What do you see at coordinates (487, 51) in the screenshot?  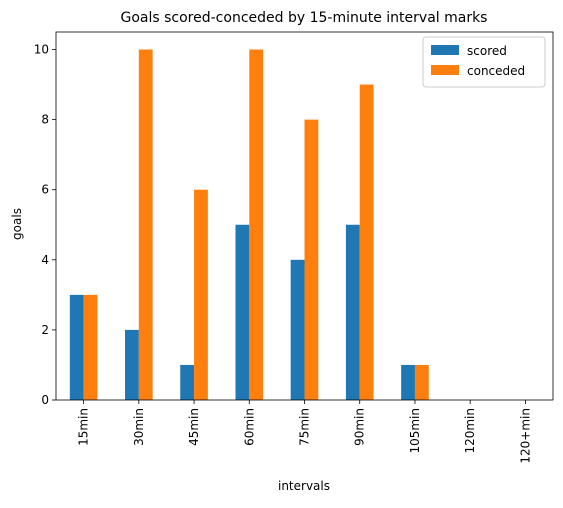 I see `legend-label-scored: scored` at bounding box center [487, 51].